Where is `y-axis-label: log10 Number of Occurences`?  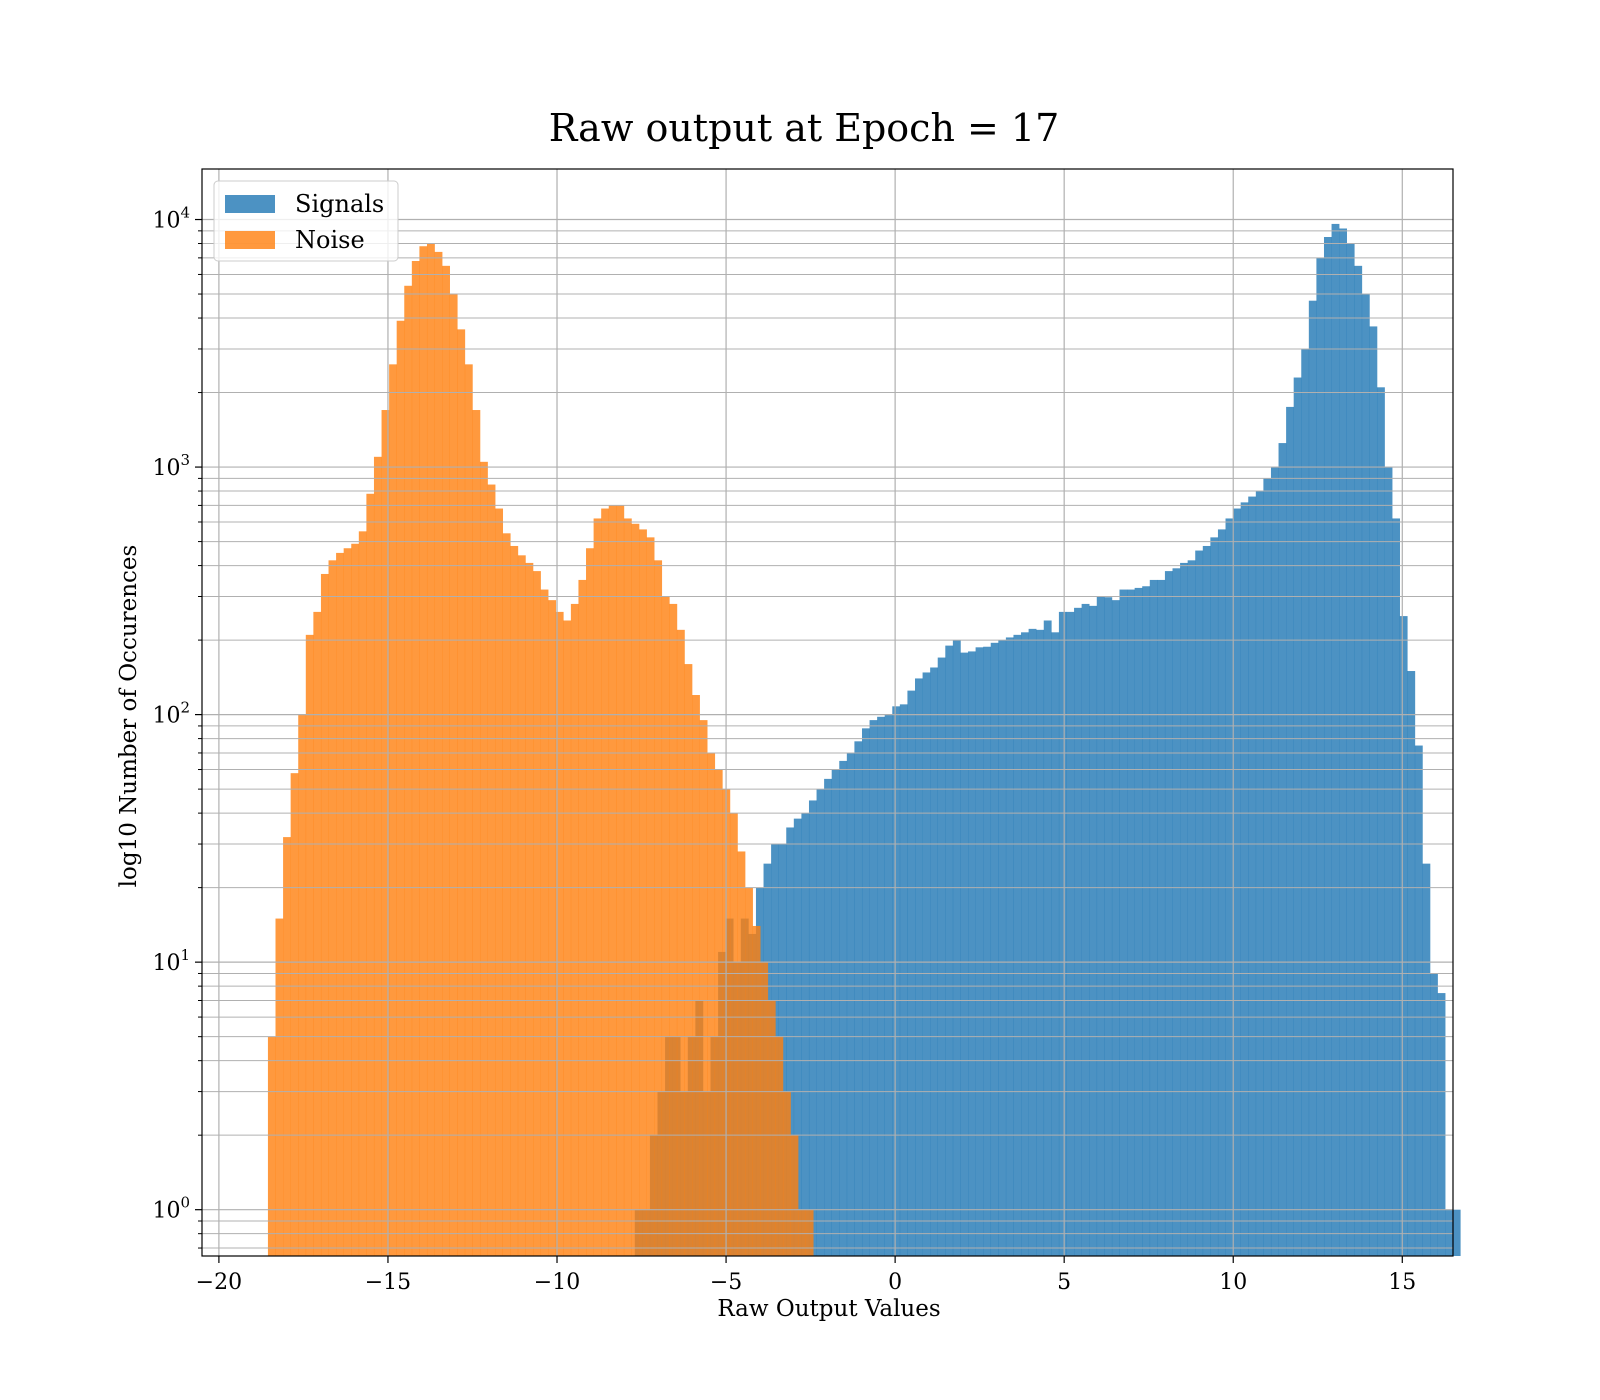 y-axis-label: log10 Number of Occurences is located at coordinates (129, 716).